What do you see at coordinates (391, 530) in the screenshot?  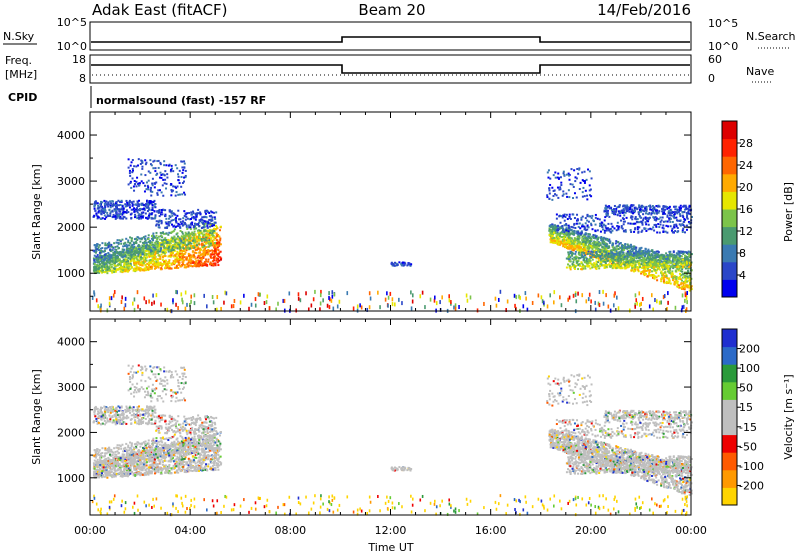 I see `xtick-label: 12:00` at bounding box center [391, 530].